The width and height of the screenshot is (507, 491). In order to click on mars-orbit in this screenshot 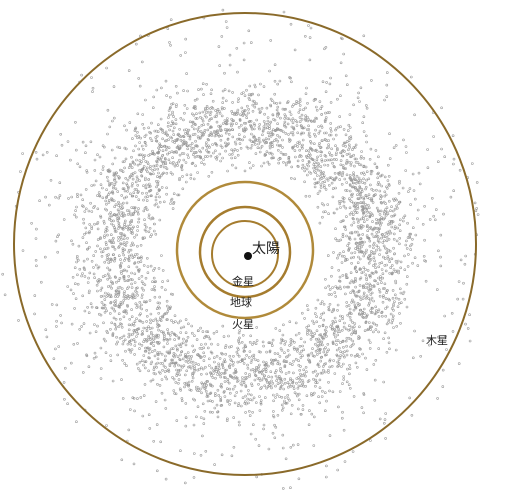, I will do `click(245, 250)`.